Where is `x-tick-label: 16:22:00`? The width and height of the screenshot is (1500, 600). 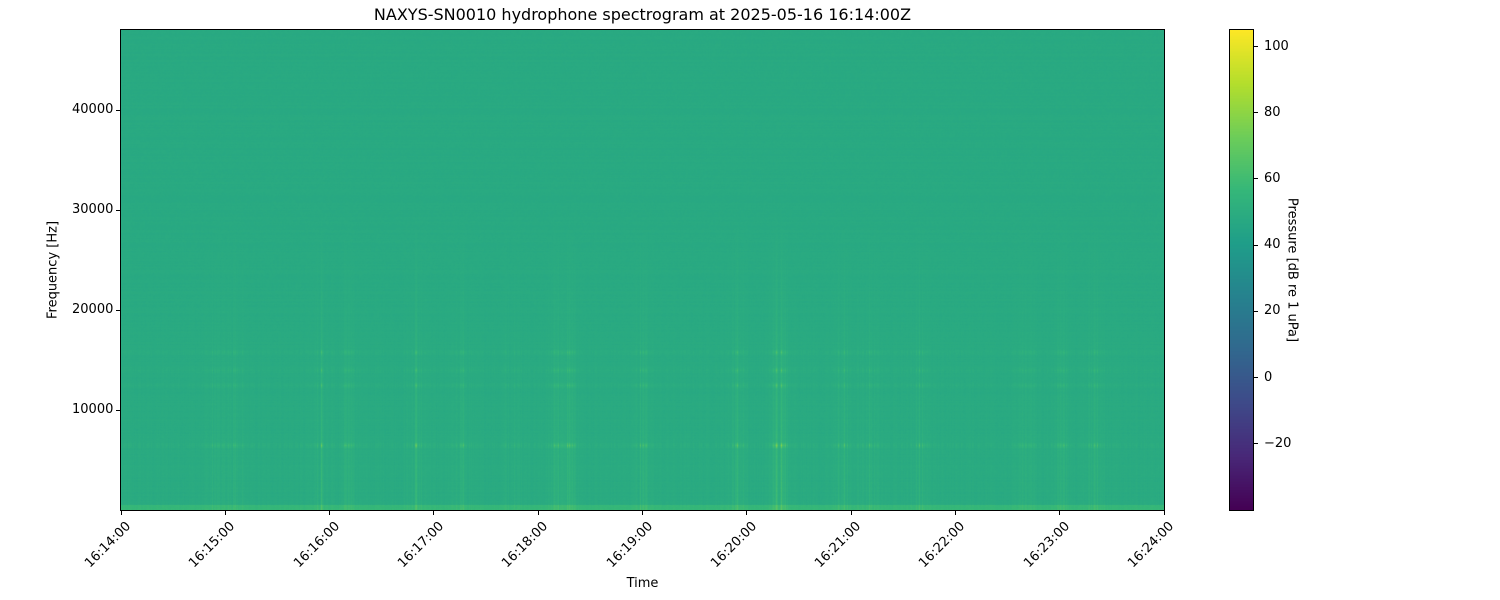 x-tick-label: 16:22:00 is located at coordinates (942, 545).